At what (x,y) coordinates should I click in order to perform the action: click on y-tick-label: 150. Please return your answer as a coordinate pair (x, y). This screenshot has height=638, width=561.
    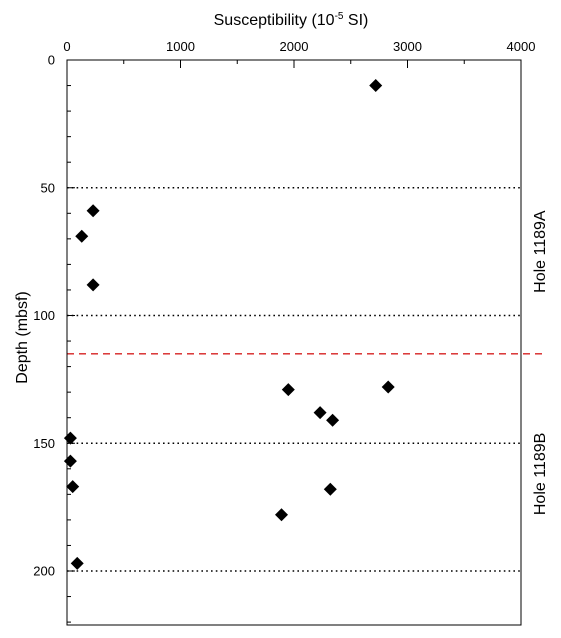
    Looking at the image, I should click on (44, 443).